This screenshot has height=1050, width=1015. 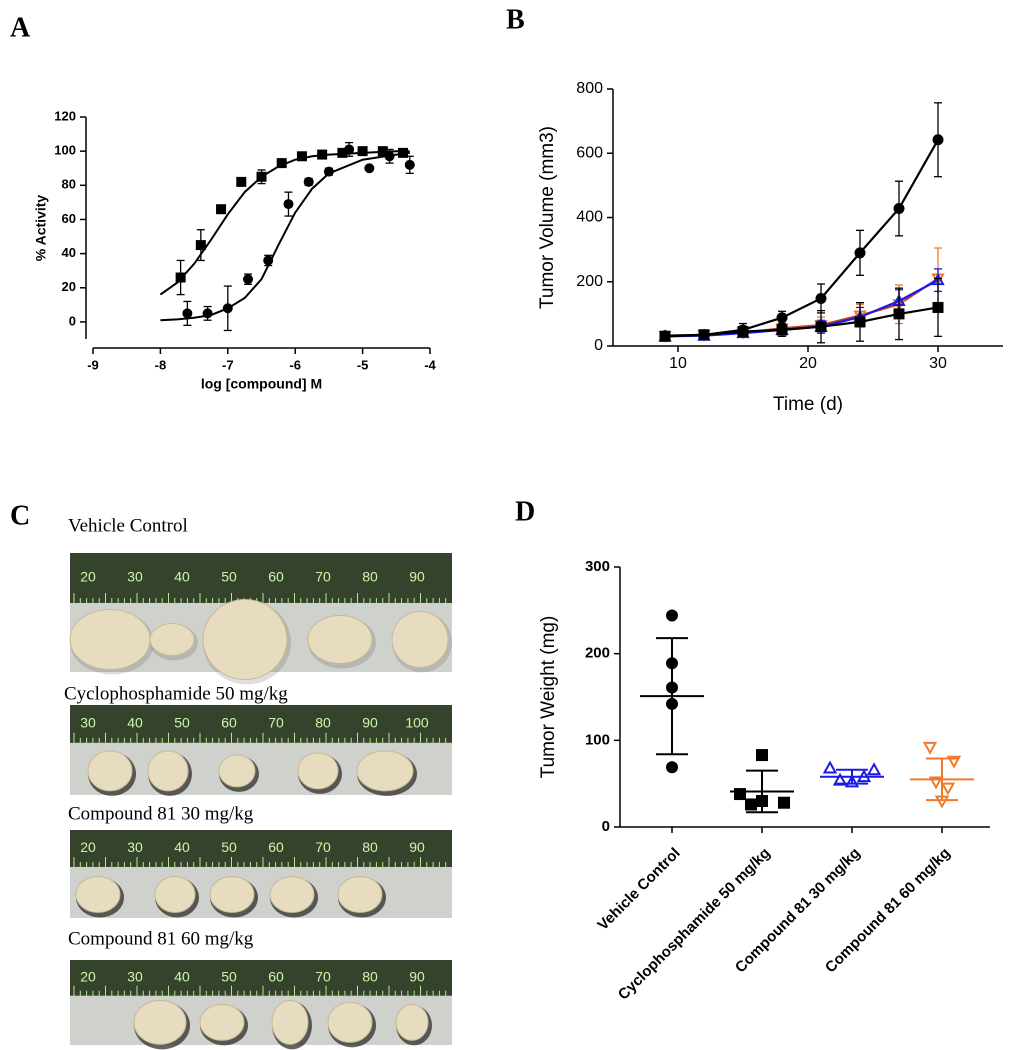 I want to click on y-tick-label: 600, so click(x=589, y=152).